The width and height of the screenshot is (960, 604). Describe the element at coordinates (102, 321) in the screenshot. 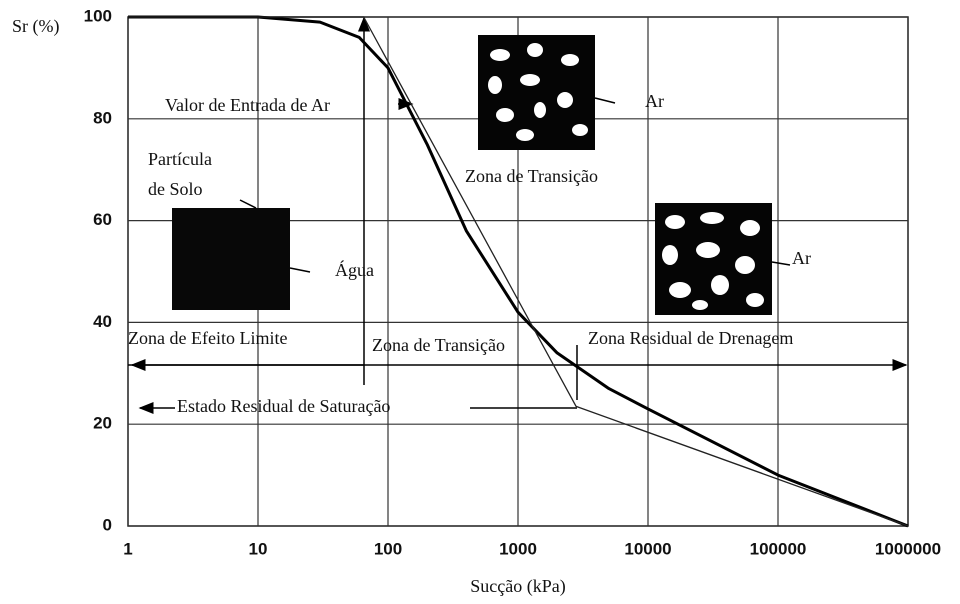

I see `y-tick-label: 40` at that location.